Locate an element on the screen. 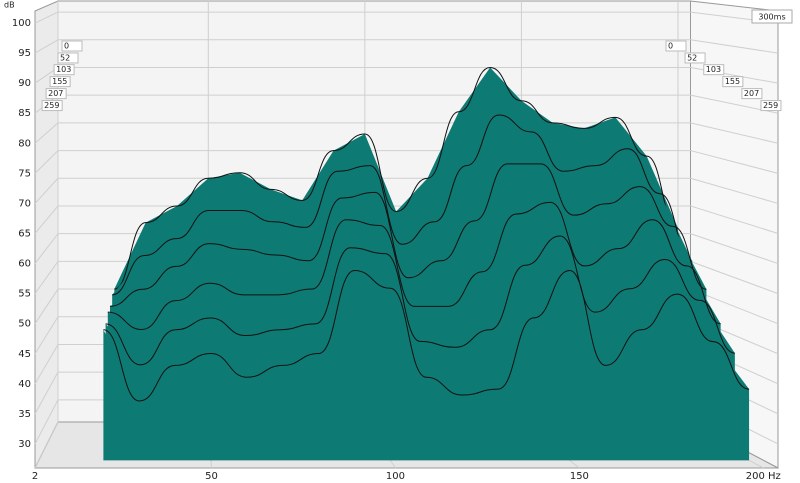  x-tick-label: 50 is located at coordinates (211, 476).